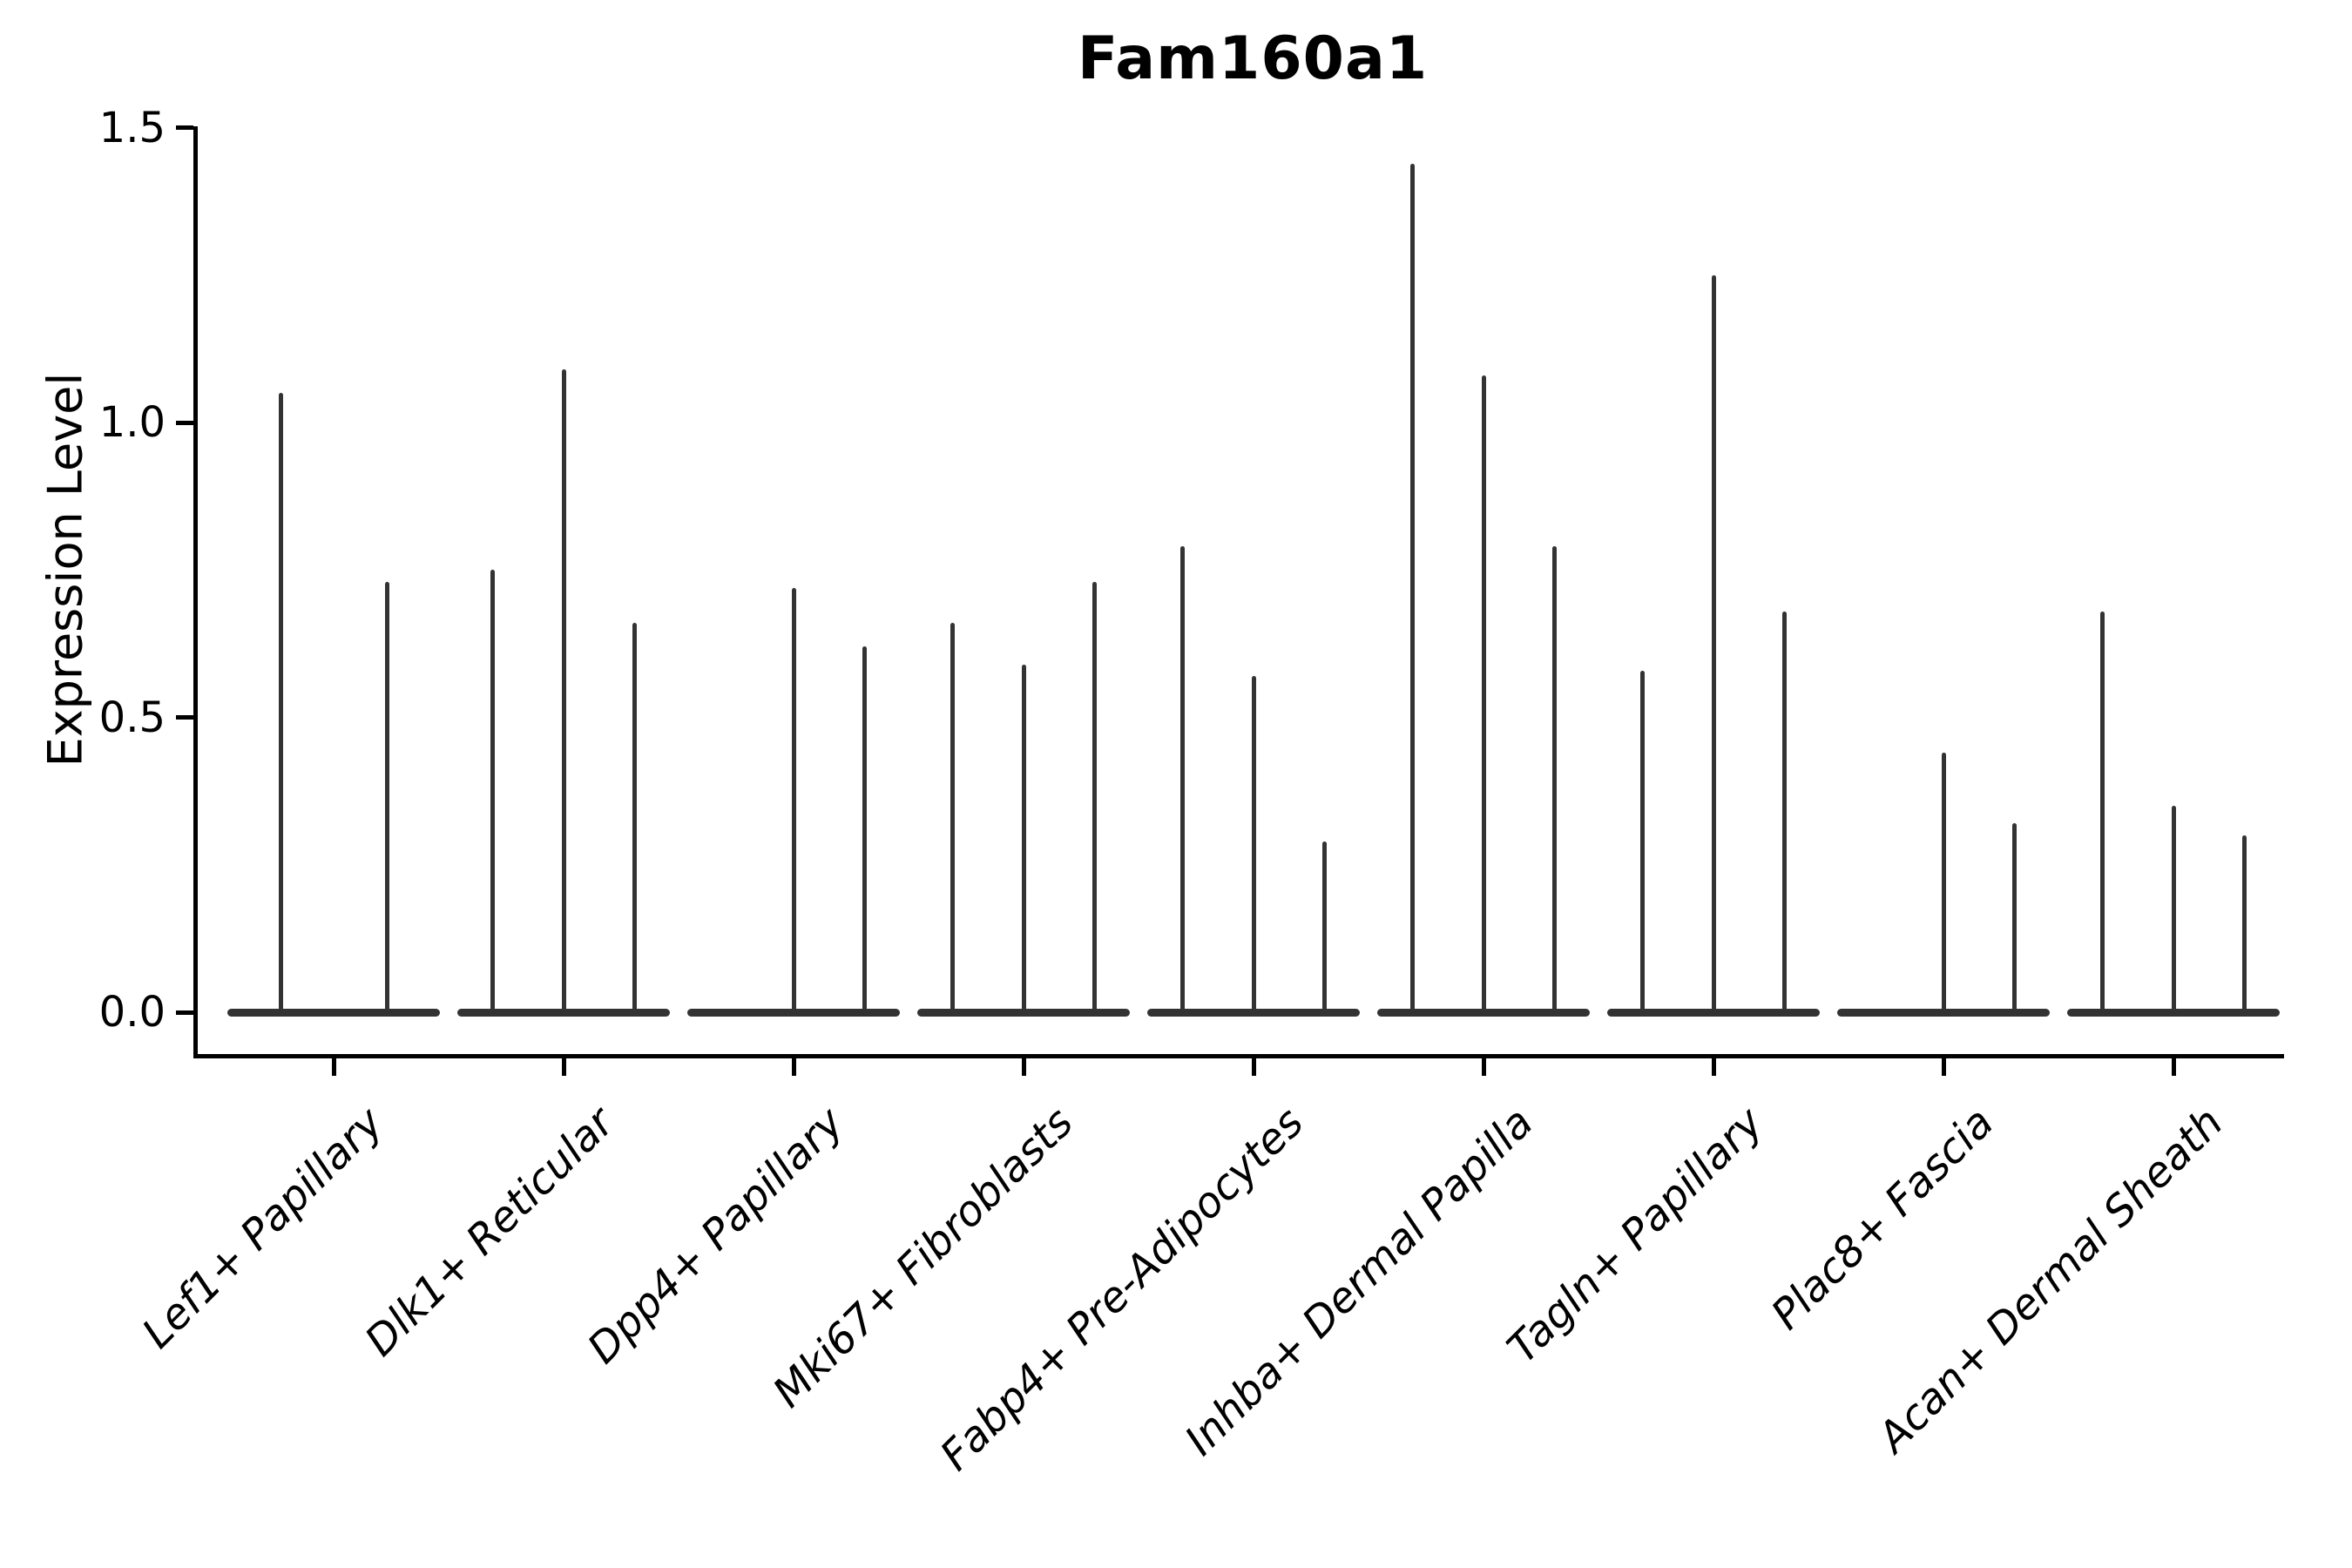 The image size is (2352, 1568). I want to click on y-axis-spine, so click(195, 592).